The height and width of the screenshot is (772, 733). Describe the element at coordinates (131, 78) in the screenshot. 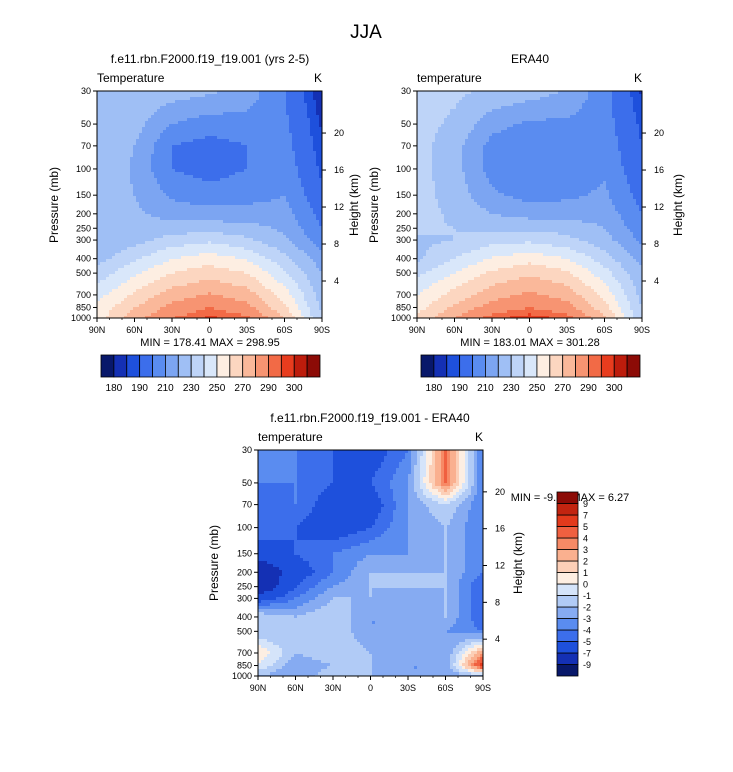

I see `panel-left-label: Temperature` at that location.